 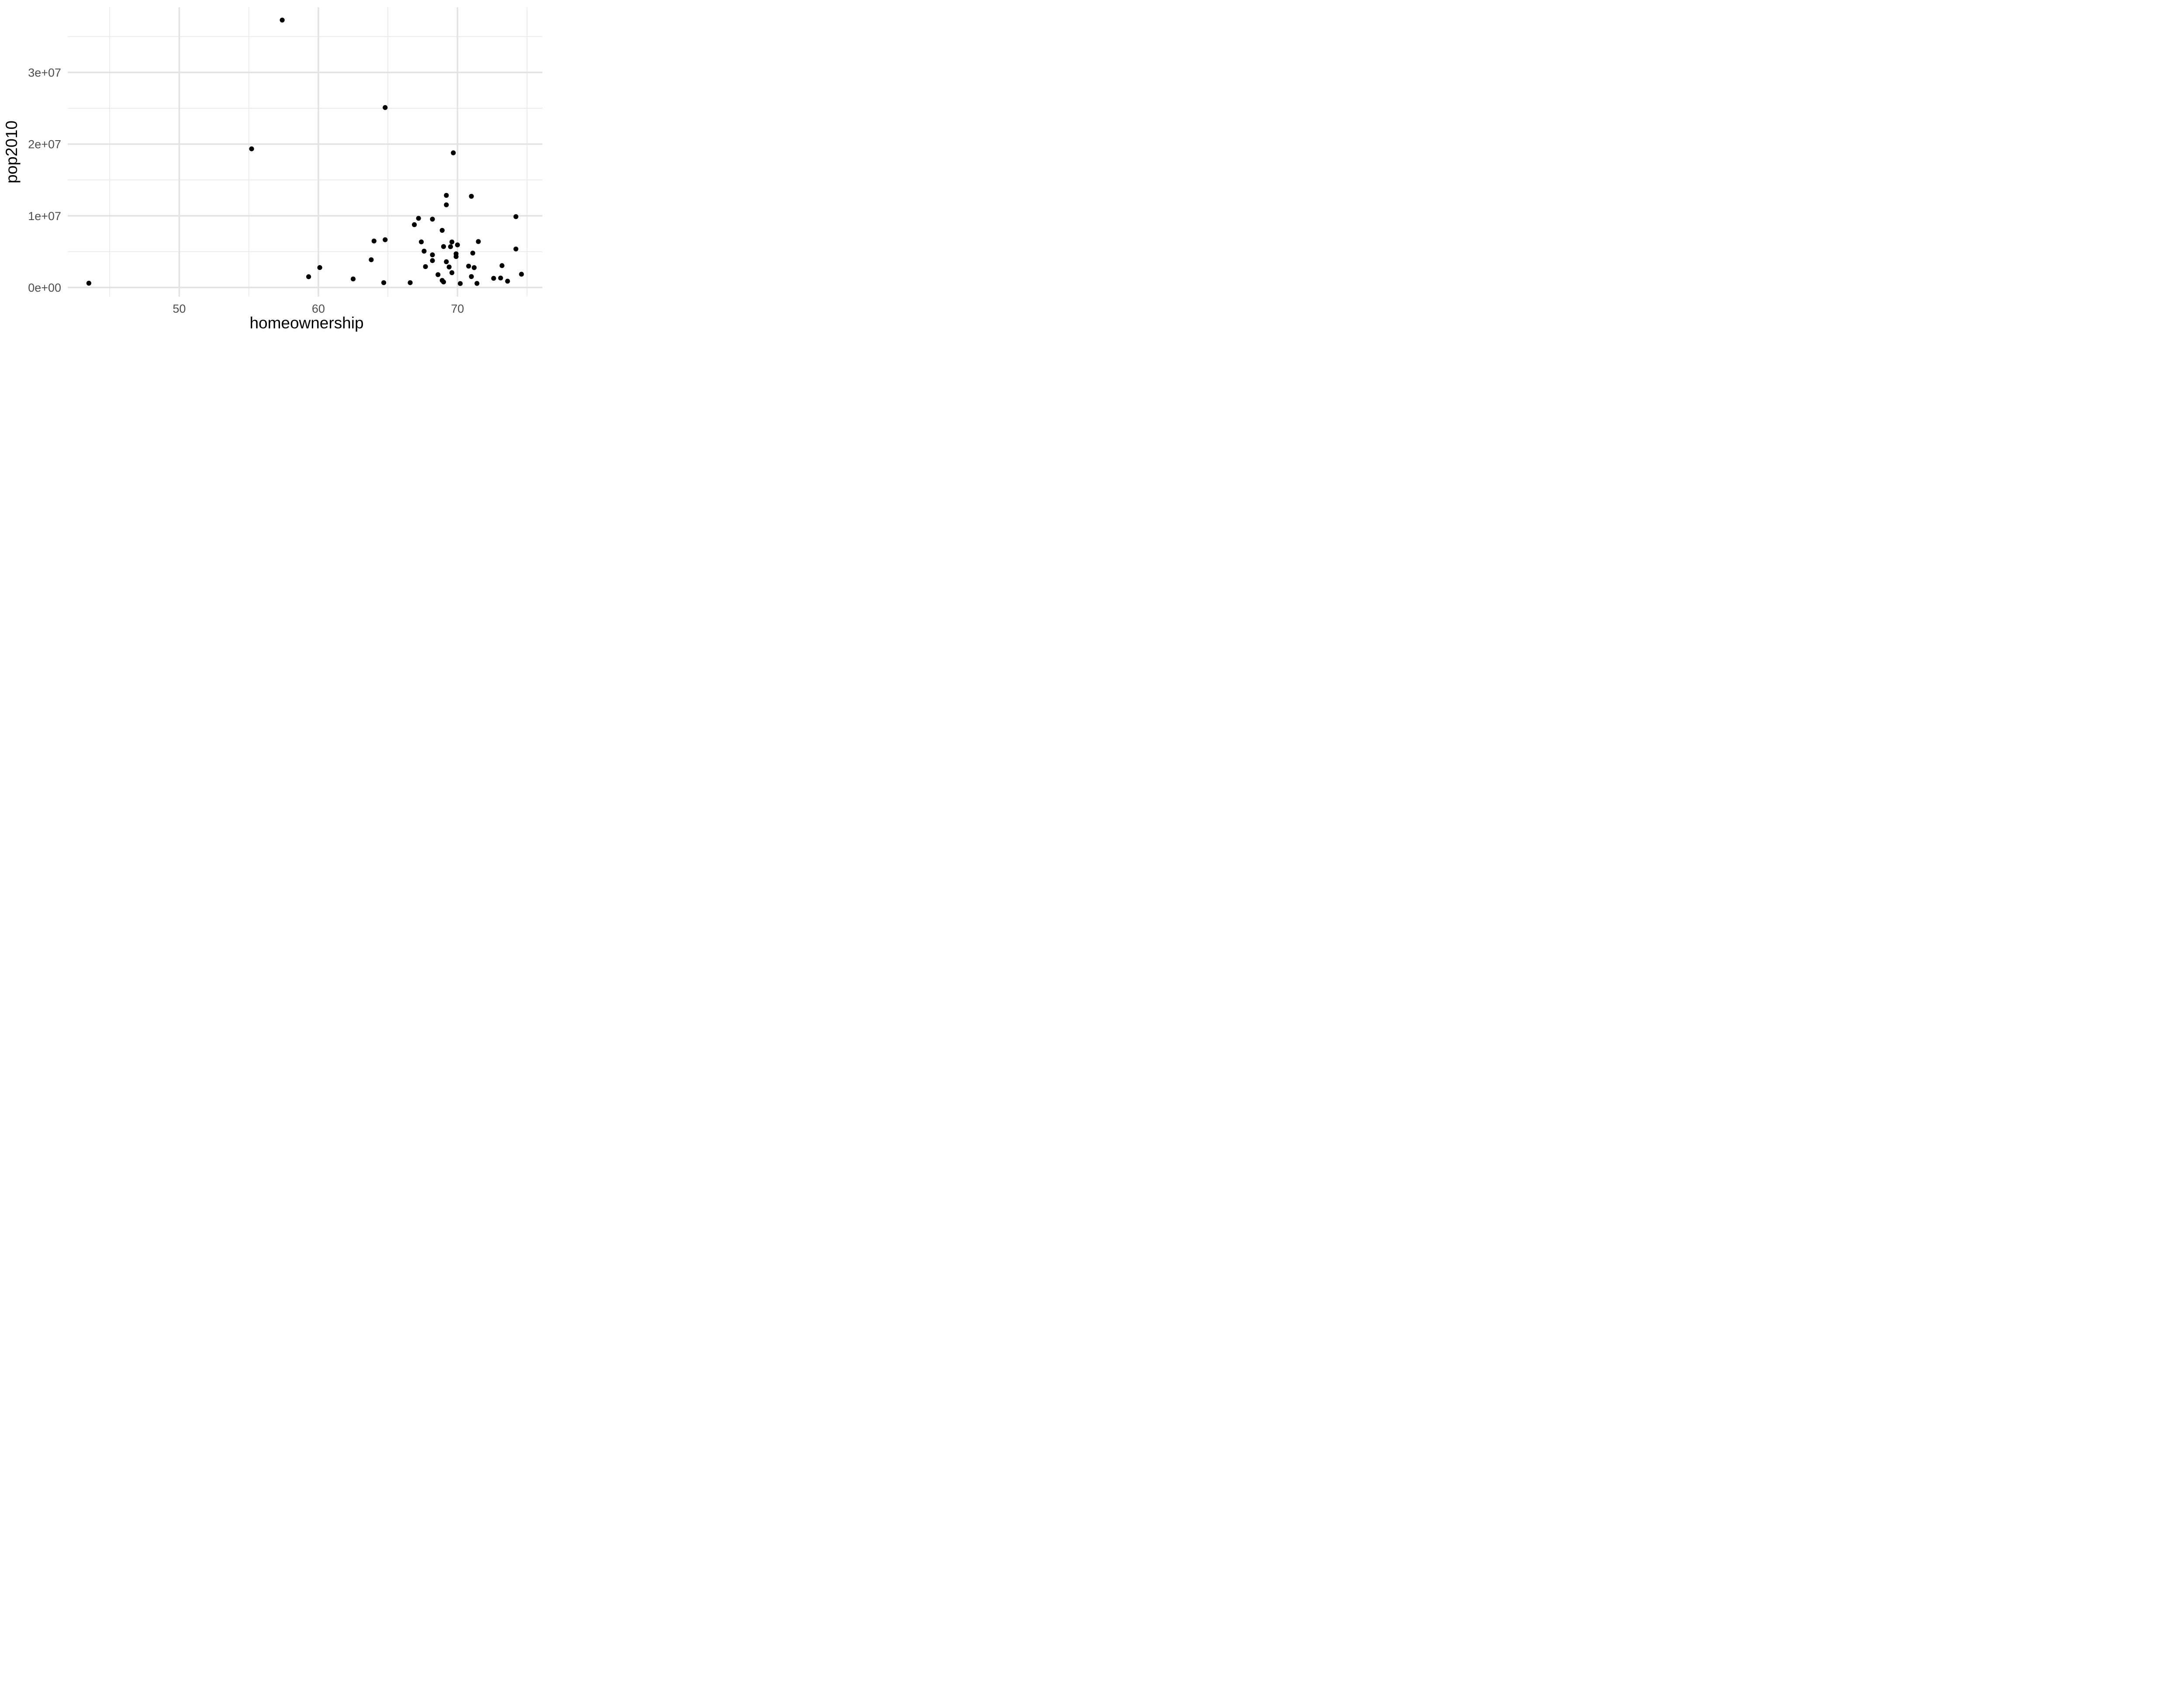 What do you see at coordinates (12, 152) in the screenshot?
I see `y-axis-title: pop2010` at bounding box center [12, 152].